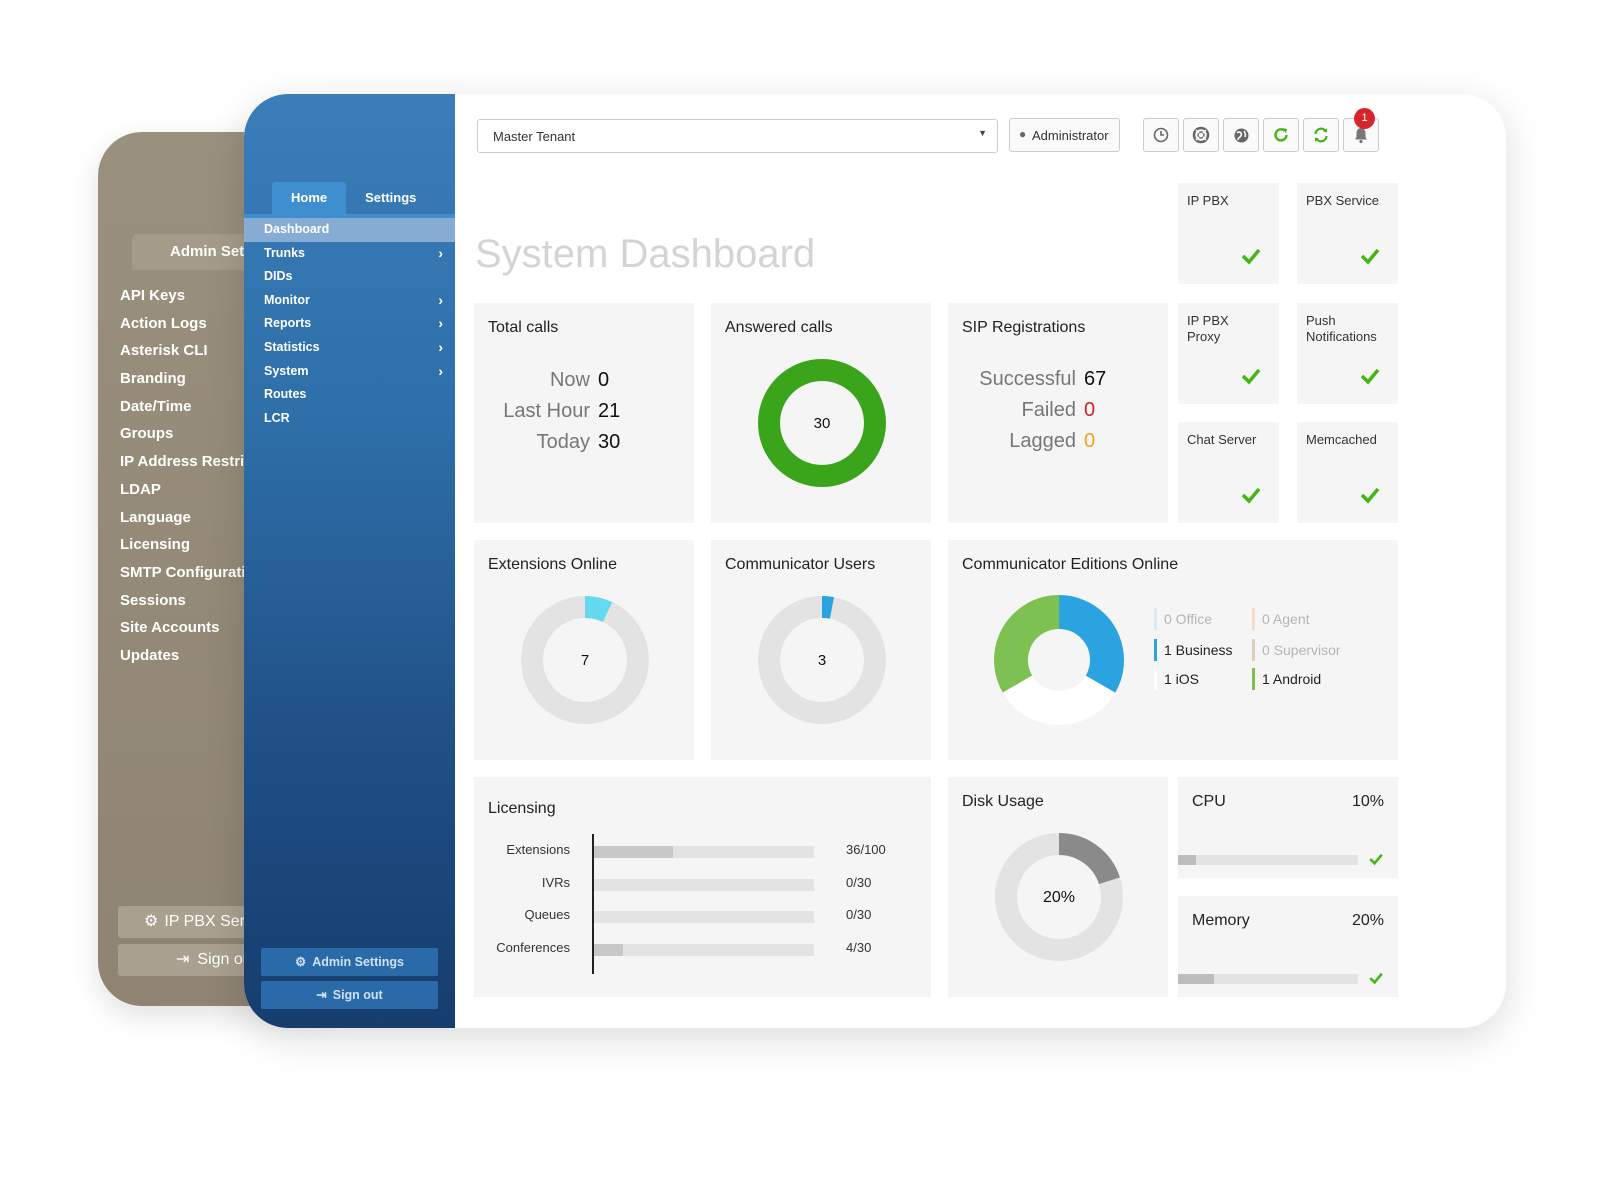 This screenshot has height=1200, width=1600. What do you see at coordinates (1228, 353) in the screenshot?
I see `service-tile-ip-pbx-proxy: IP PBX Proxy` at bounding box center [1228, 353].